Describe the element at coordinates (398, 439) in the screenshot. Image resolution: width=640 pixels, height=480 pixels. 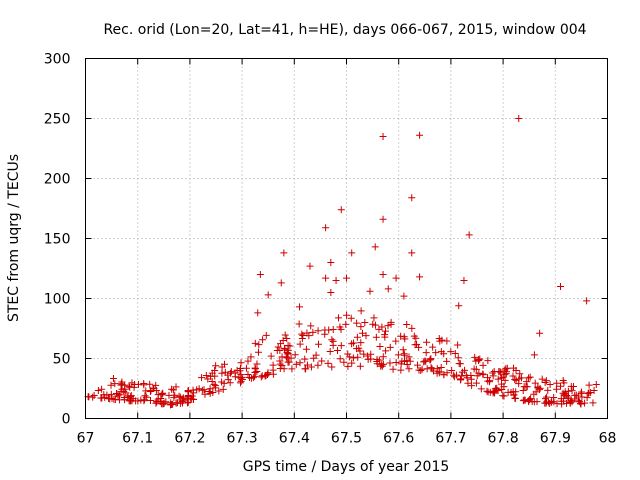
I see `x-tick-label: 67.6` at that location.